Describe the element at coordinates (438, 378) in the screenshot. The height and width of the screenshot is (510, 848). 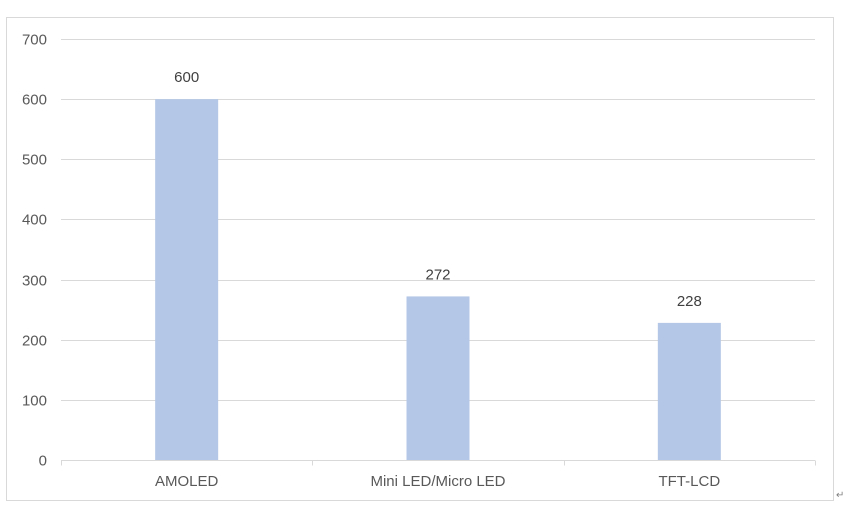
I see `bar-mini-led-micro-led` at that location.